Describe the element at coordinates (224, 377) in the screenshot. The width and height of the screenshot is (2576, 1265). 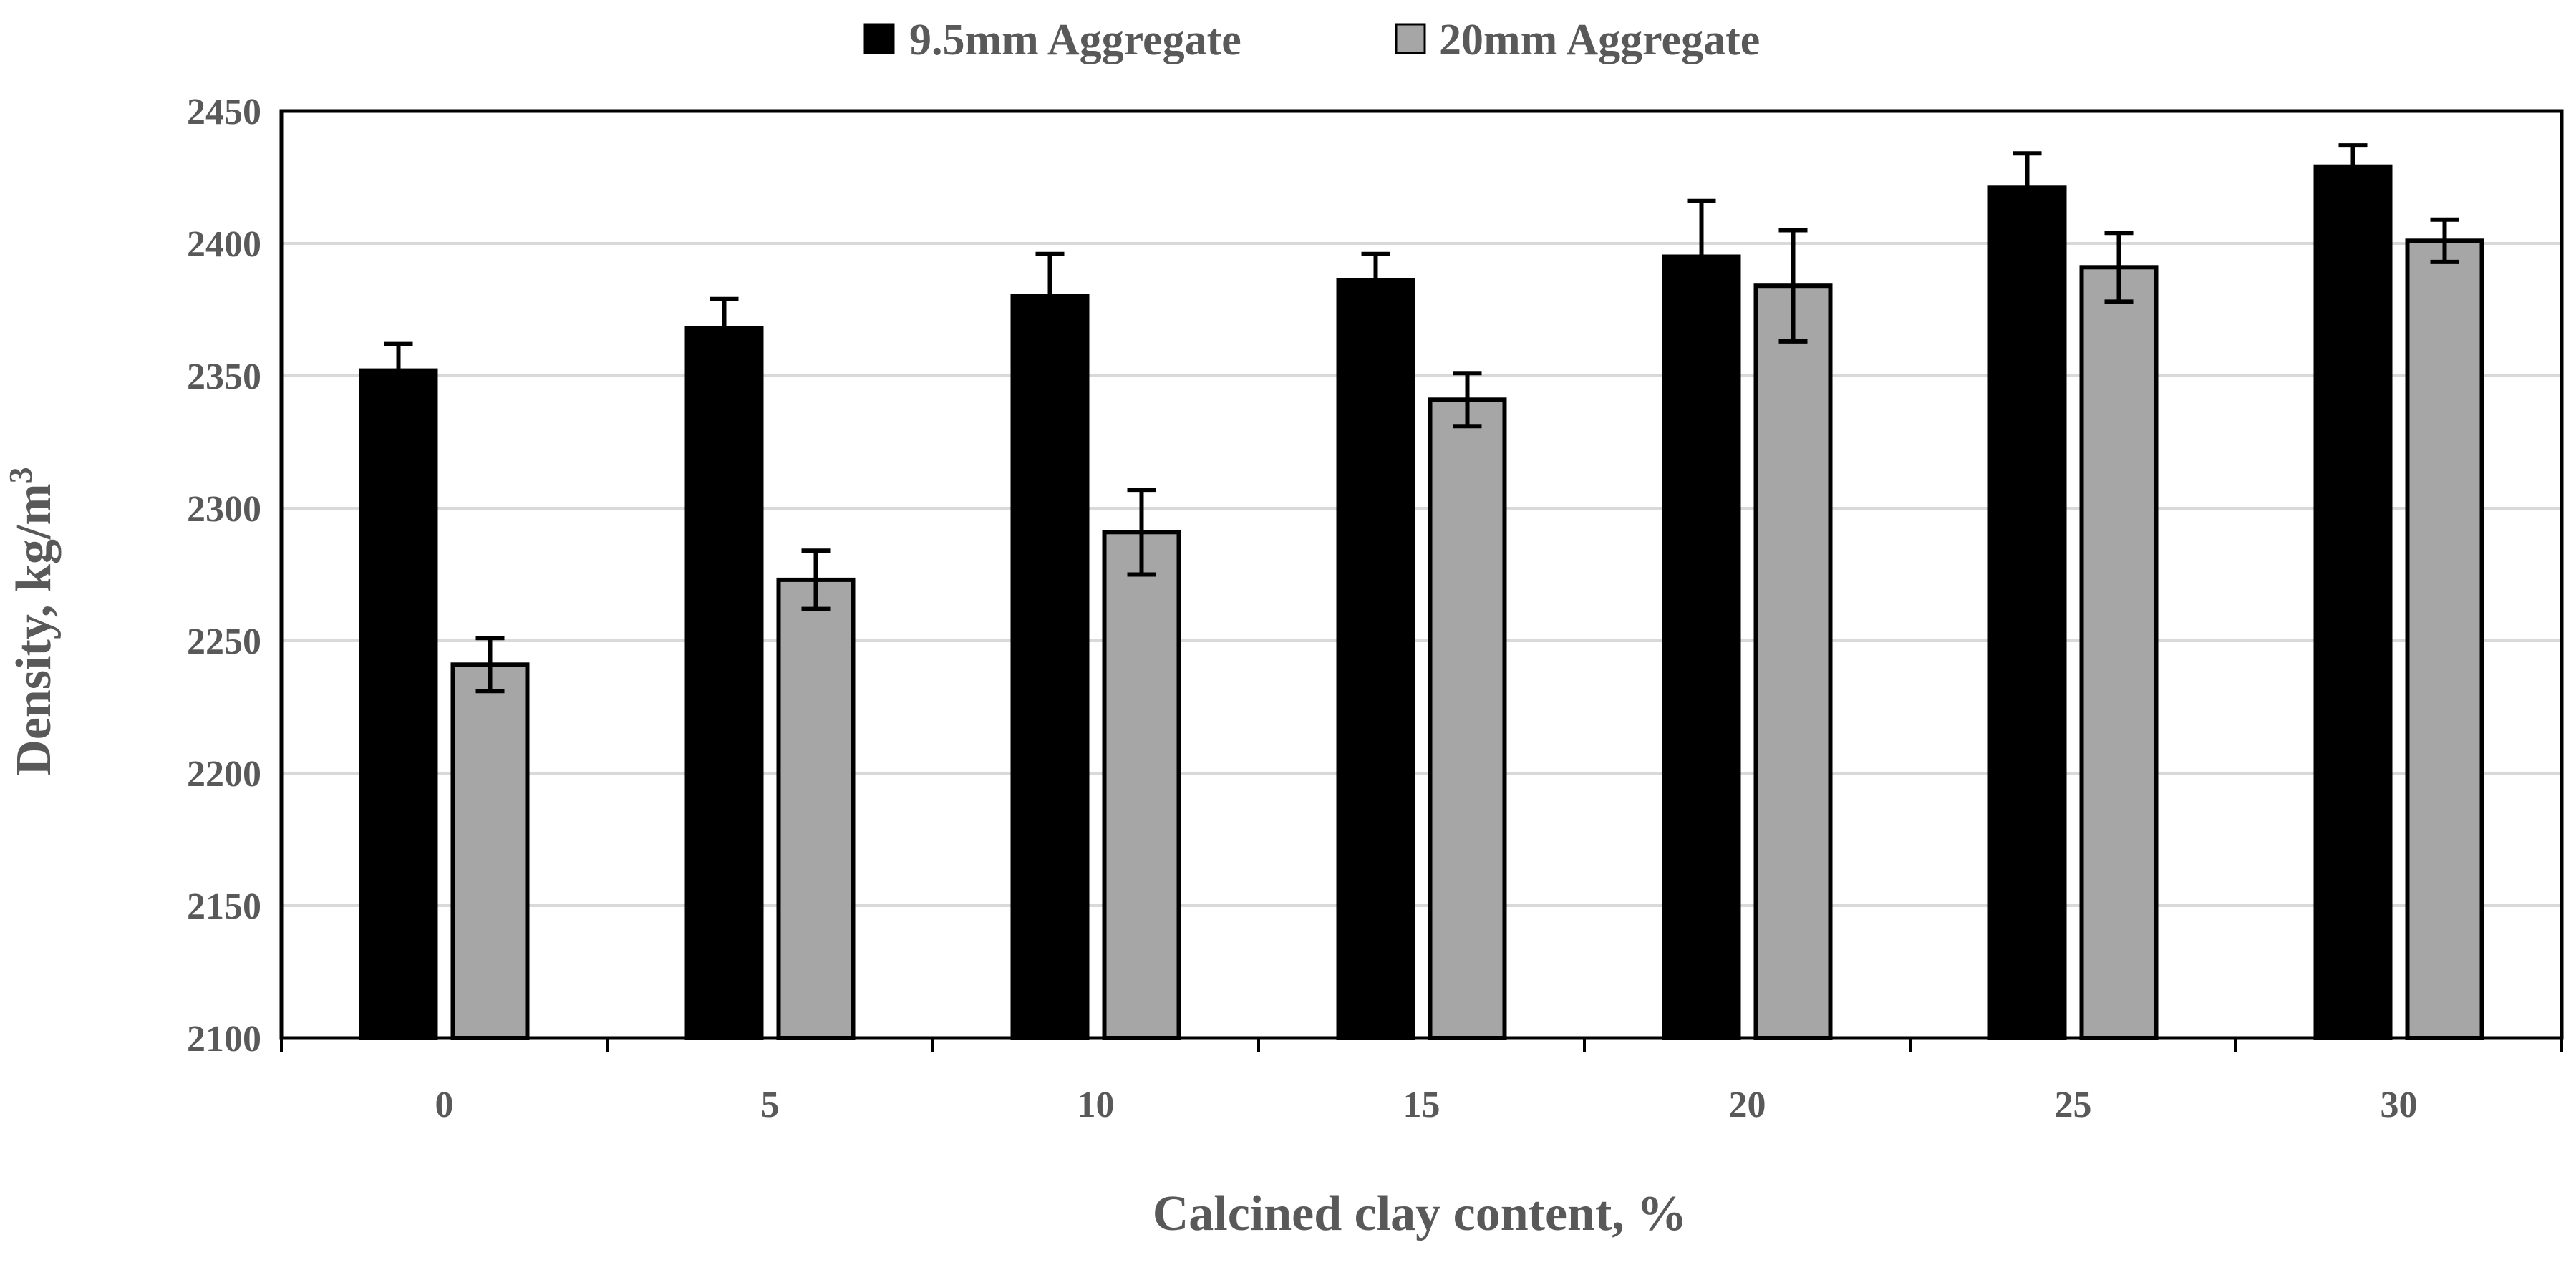
I see `y-tick-label: 2350` at that location.